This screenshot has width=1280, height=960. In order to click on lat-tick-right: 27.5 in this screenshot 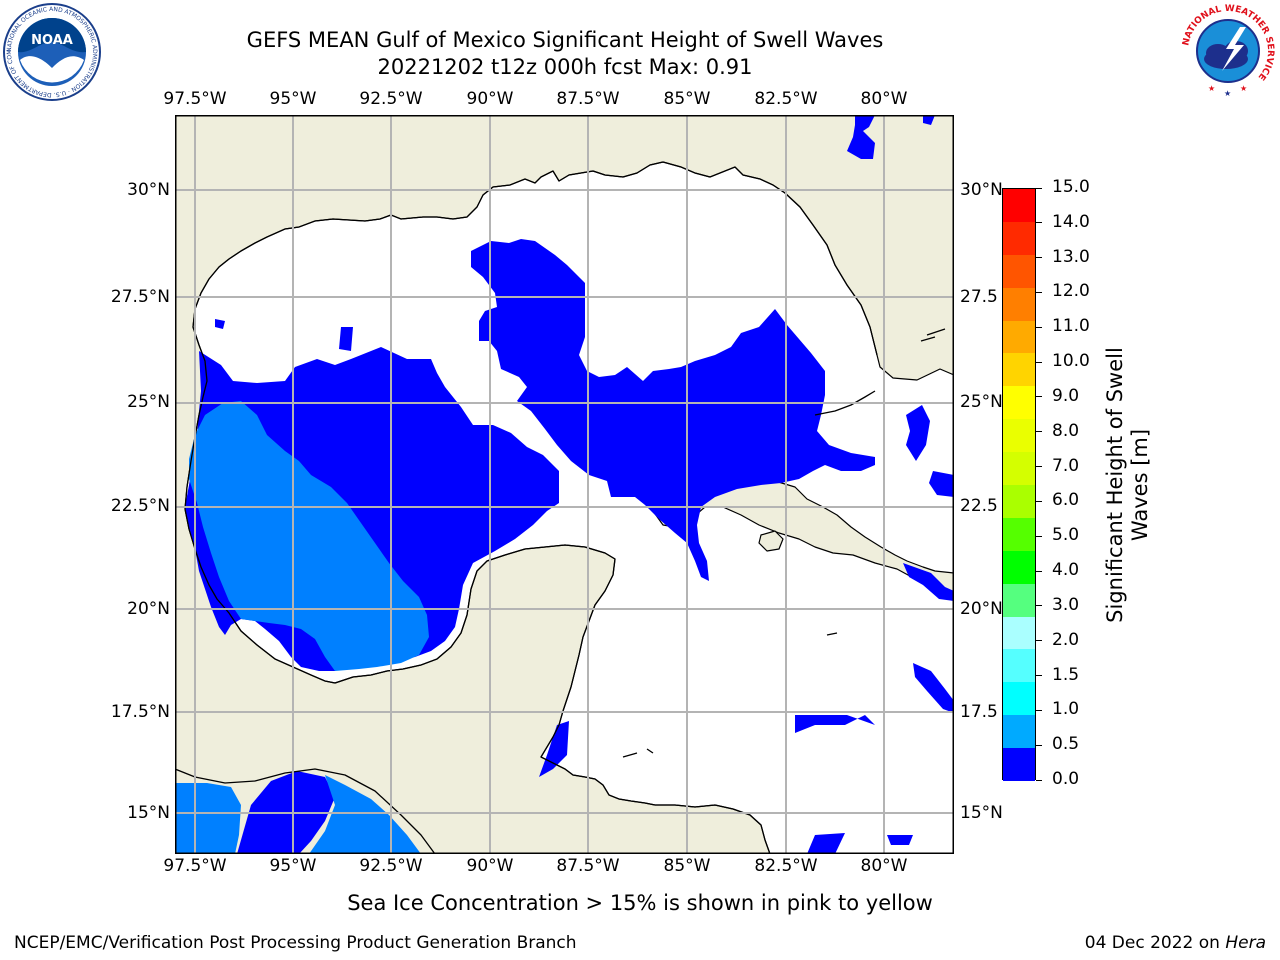, I will do `click(979, 297)`.